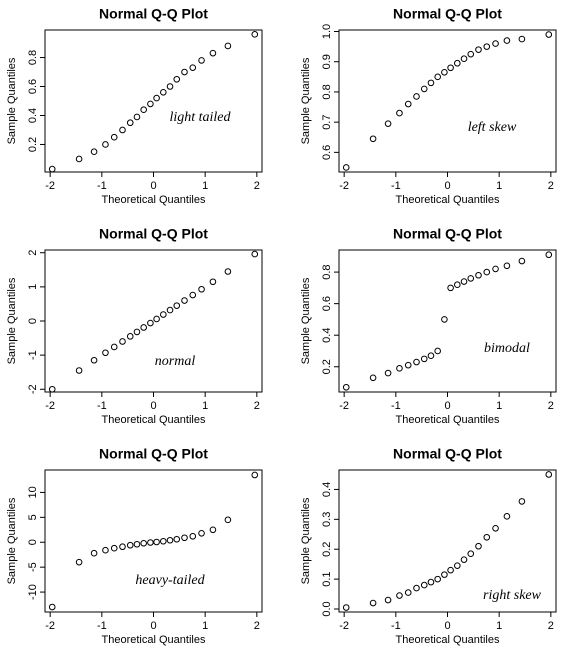  Describe the element at coordinates (170, 580) in the screenshot. I see `annotation: heavy-tailed` at that location.